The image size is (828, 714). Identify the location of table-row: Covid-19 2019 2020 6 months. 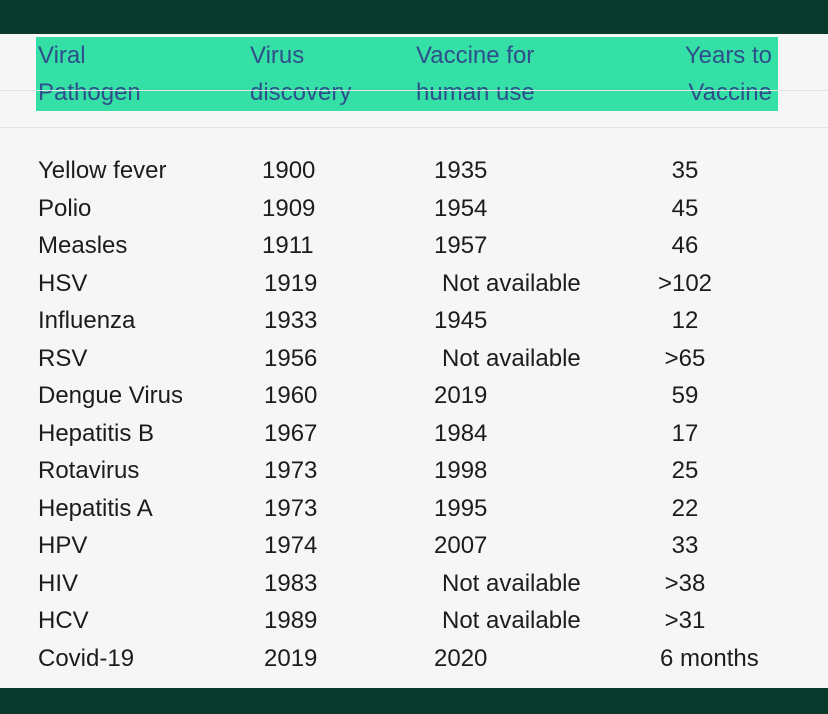
(414, 658).